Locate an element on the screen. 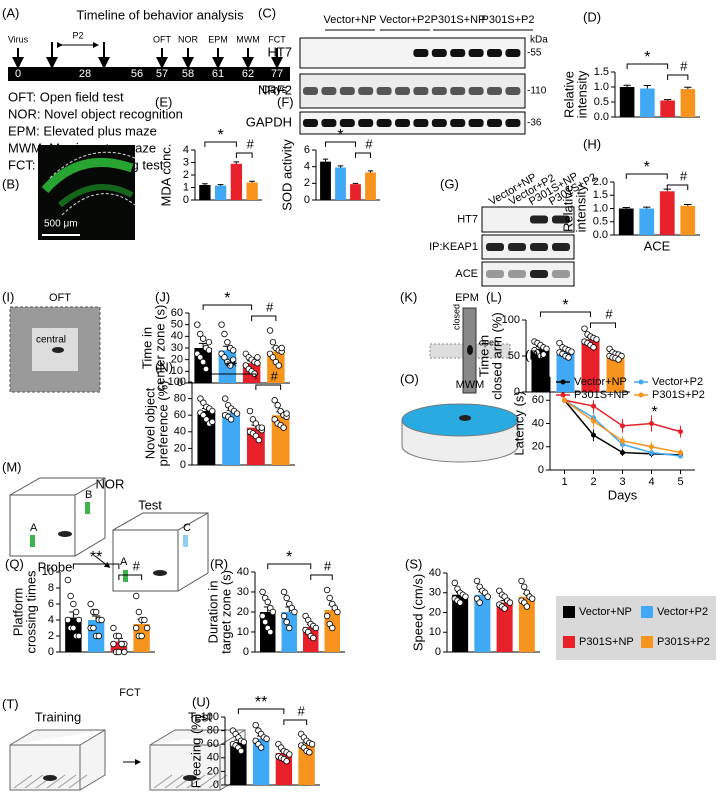 This screenshot has width=720, height=804. day-label: 62 is located at coordinates (248, 74).